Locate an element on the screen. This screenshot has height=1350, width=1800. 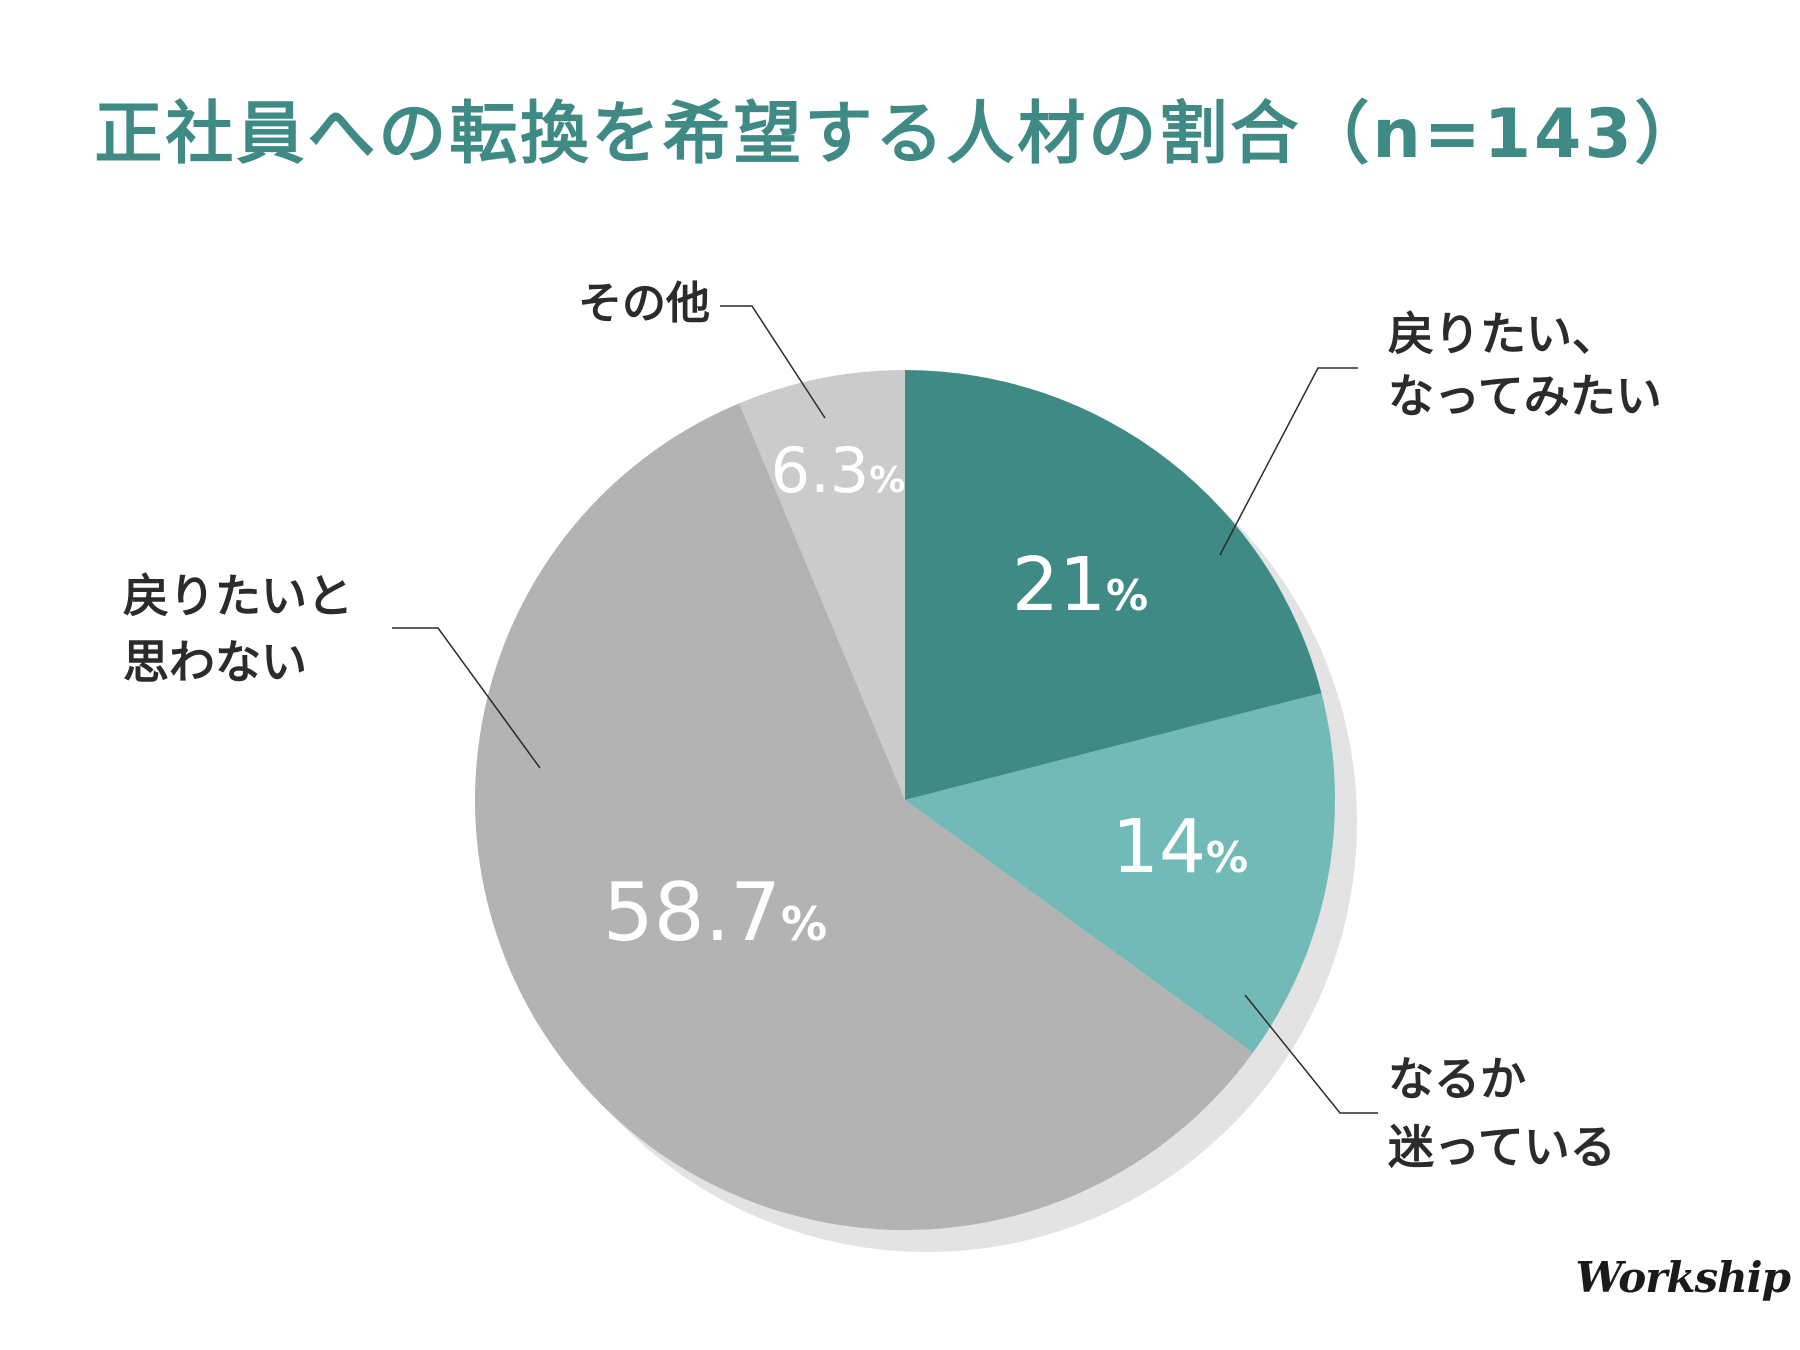
slice-category-label-2: なるか迷っている is located at coordinates (1502, 1113).